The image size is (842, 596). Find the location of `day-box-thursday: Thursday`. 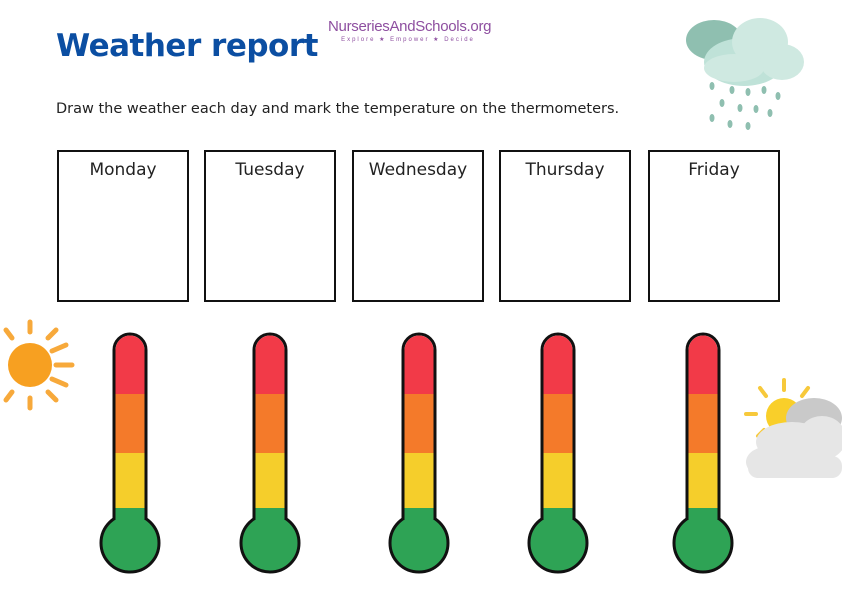

day-box-thursday: Thursday is located at coordinates (565, 226).